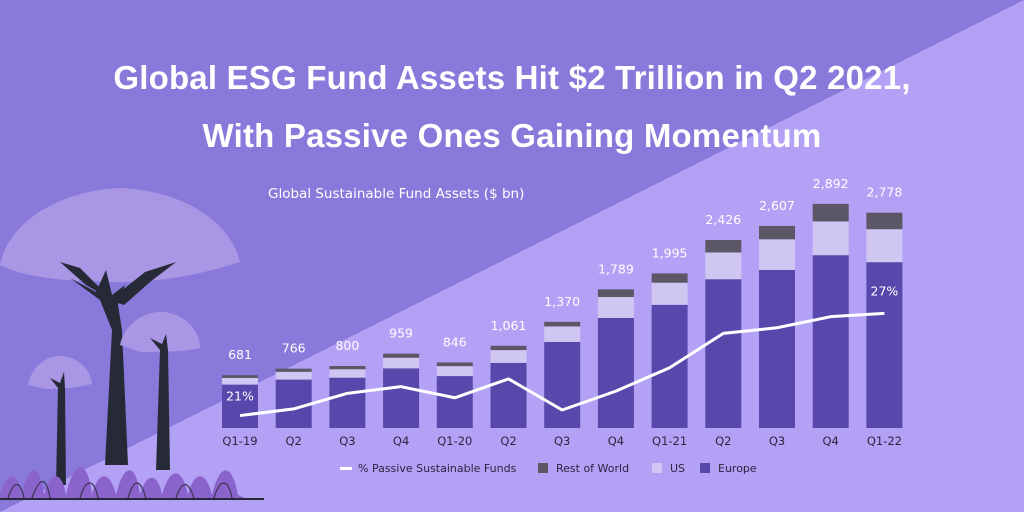  Describe the element at coordinates (777, 205) in the screenshot. I see `total-data-label: 2,607` at that location.